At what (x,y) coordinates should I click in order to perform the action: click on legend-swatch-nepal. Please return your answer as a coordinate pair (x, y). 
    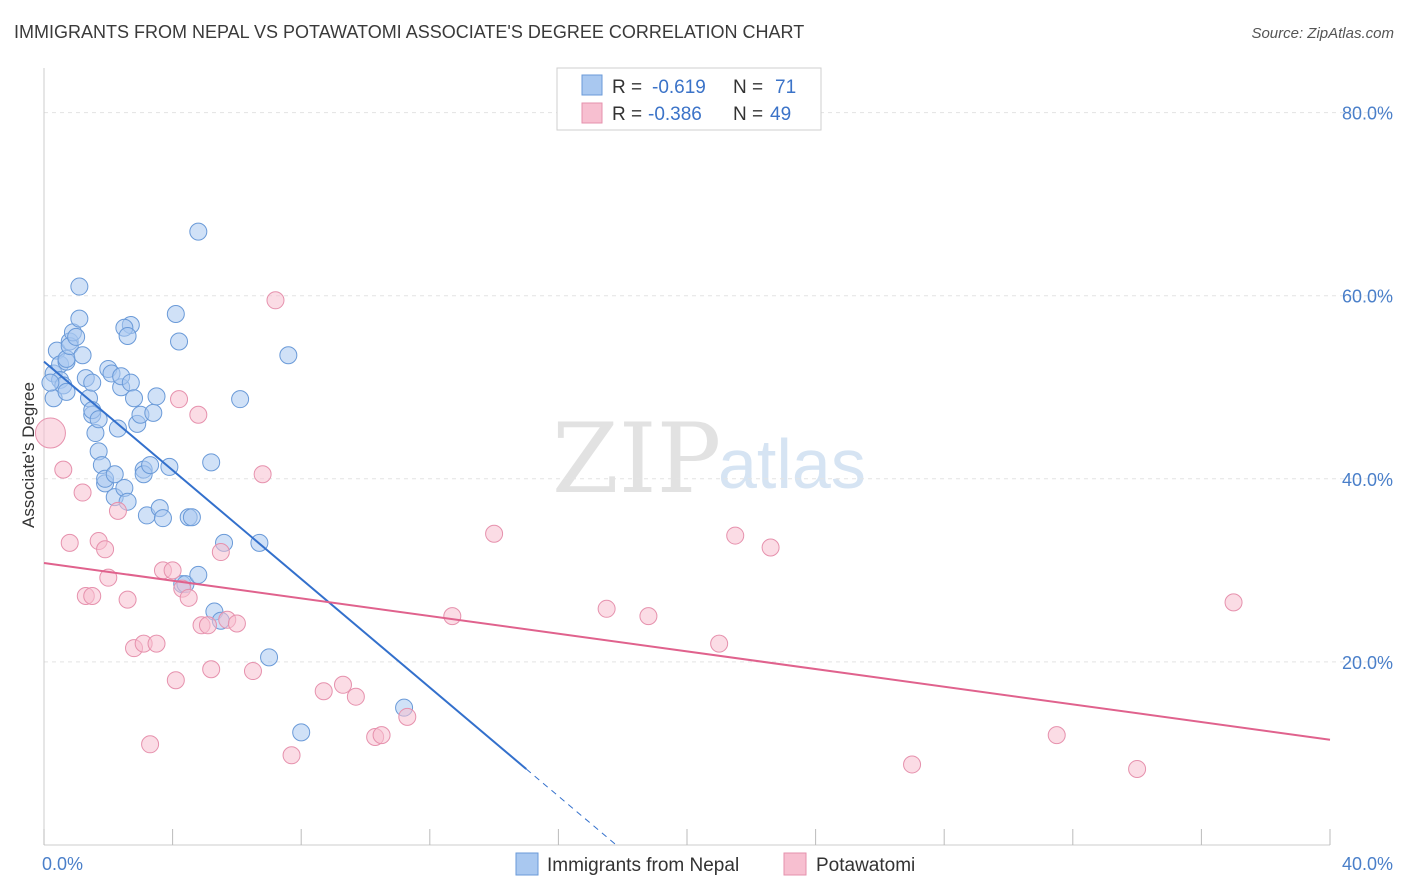
    Looking at the image, I should click on (592, 85).